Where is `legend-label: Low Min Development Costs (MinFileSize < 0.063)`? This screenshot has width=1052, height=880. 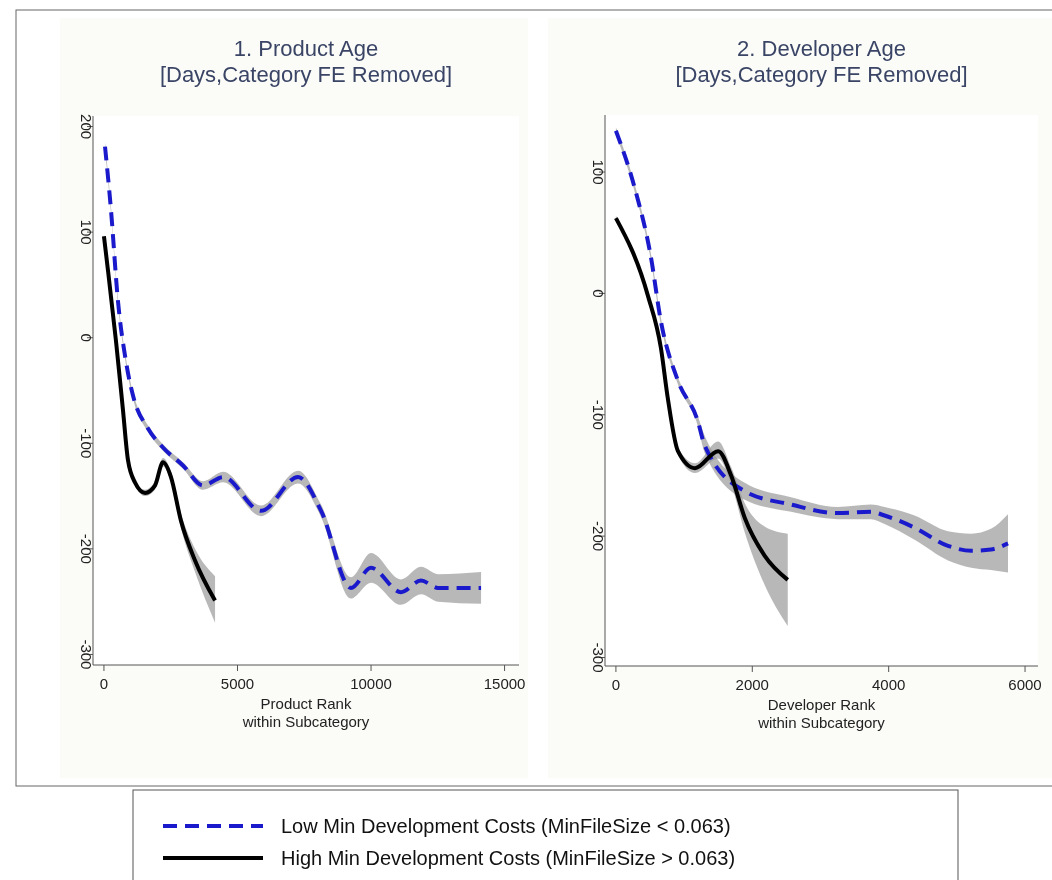 legend-label: Low Min Development Costs (MinFileSize < 0.063) is located at coordinates (506, 826).